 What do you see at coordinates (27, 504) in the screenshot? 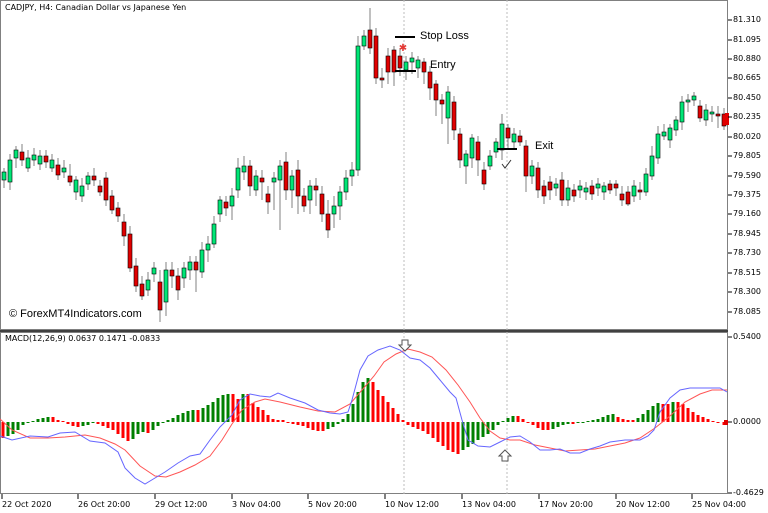
I see `time-tick-label: 22 Oct 2020` at bounding box center [27, 504].